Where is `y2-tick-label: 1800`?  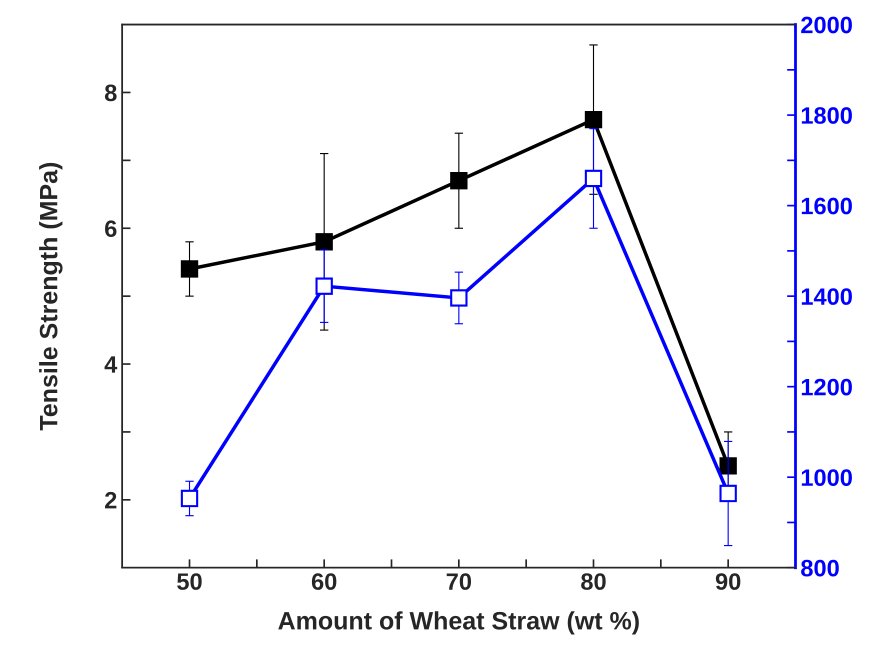 y2-tick-label: 1800 is located at coordinates (827, 115).